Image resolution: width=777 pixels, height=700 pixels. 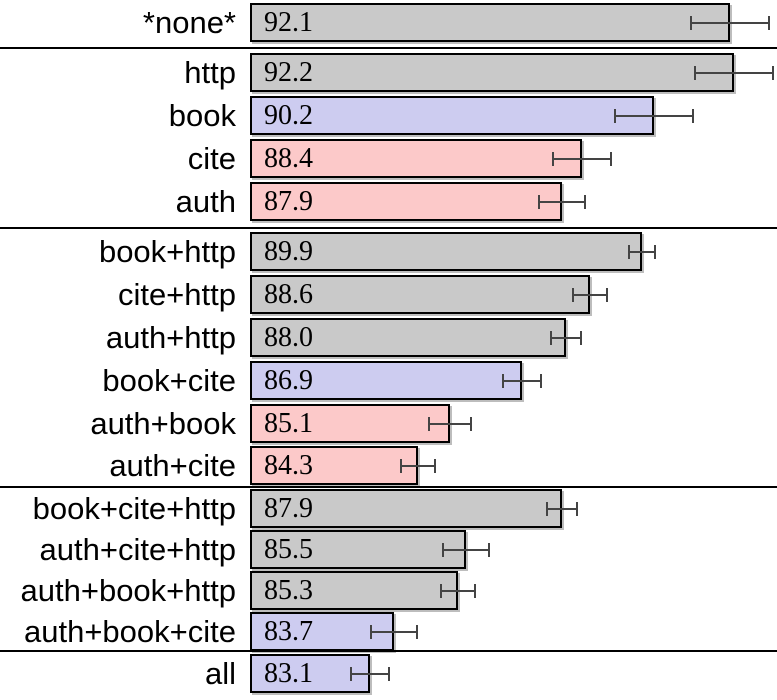 I want to click on bar-row: auth+book 85.1, so click(x=388, y=423).